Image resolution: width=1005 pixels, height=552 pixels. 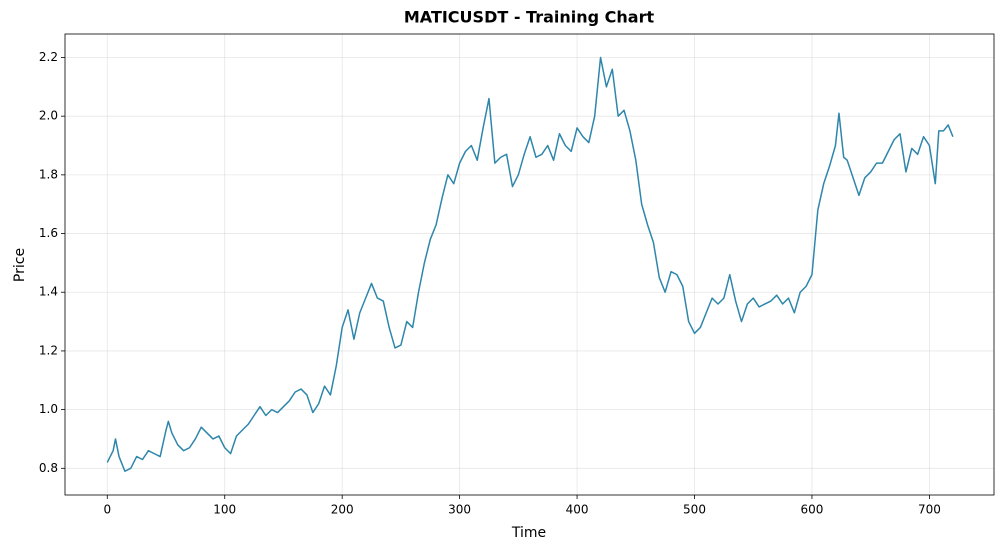 I want to click on x-tick-label: 600, so click(x=812, y=510).